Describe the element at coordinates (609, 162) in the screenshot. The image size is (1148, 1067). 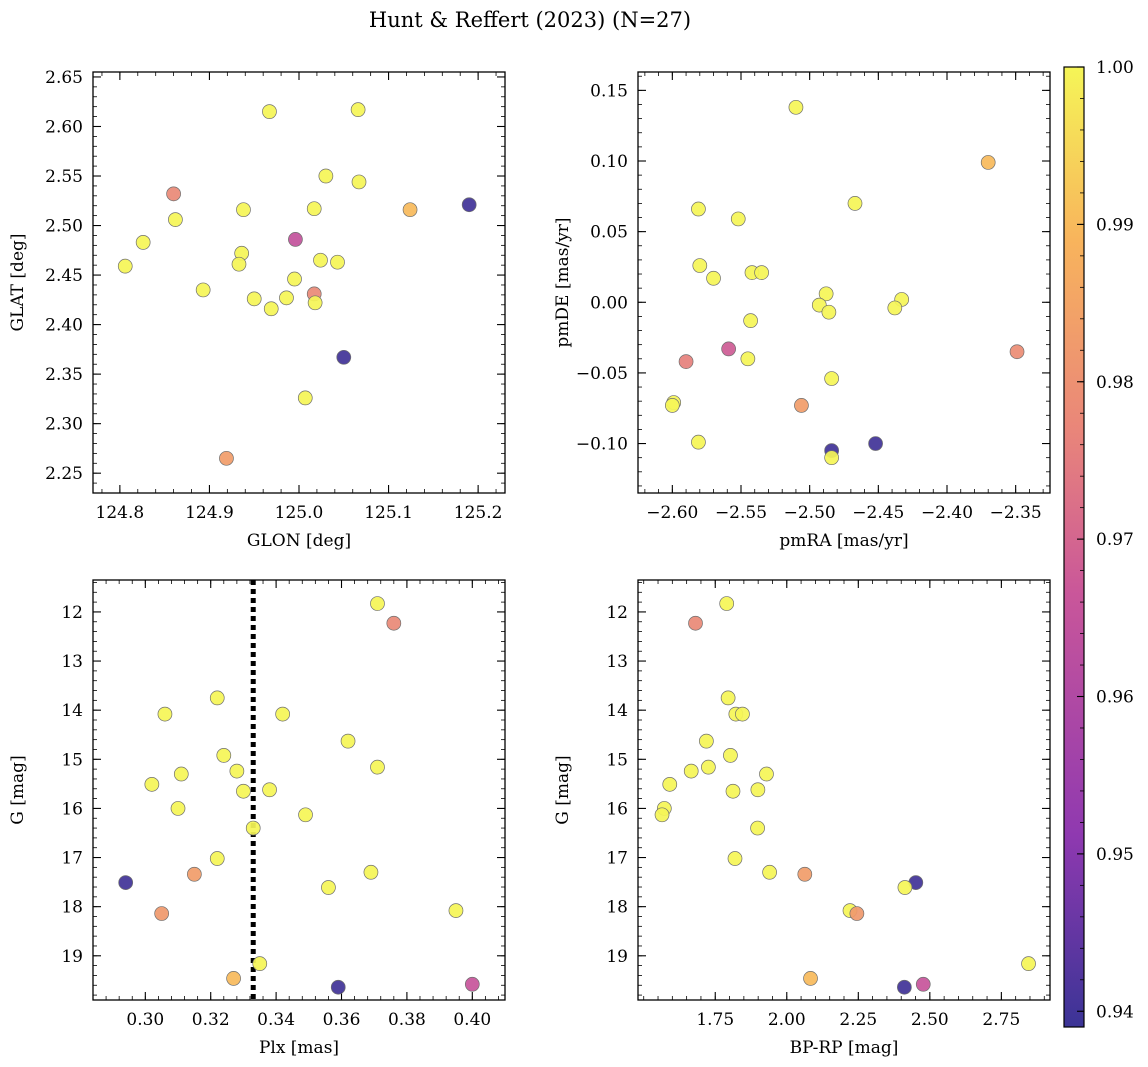
I see `y-tick-label: 0.10` at that location.